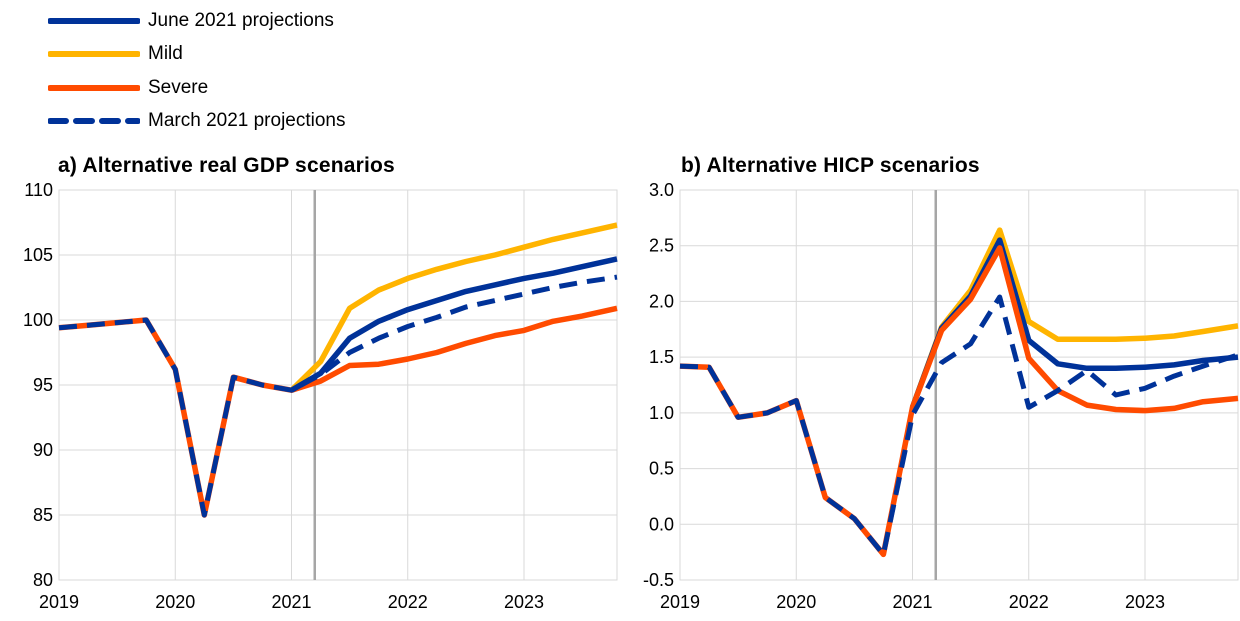  Describe the element at coordinates (165, 54) in the screenshot. I see `legend-label: Mild` at that location.